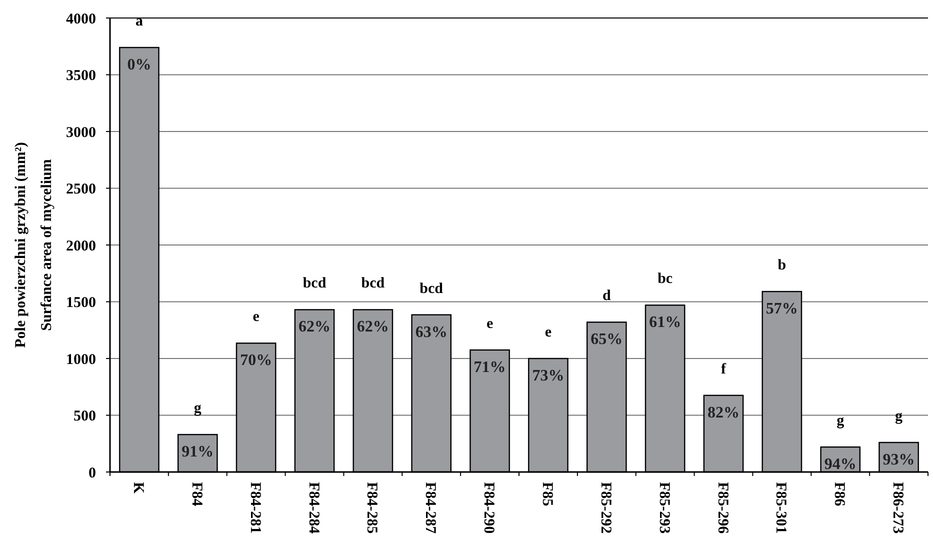  Describe the element at coordinates (488, 508) in the screenshot. I see `x-tick-label: F84-290` at that location.